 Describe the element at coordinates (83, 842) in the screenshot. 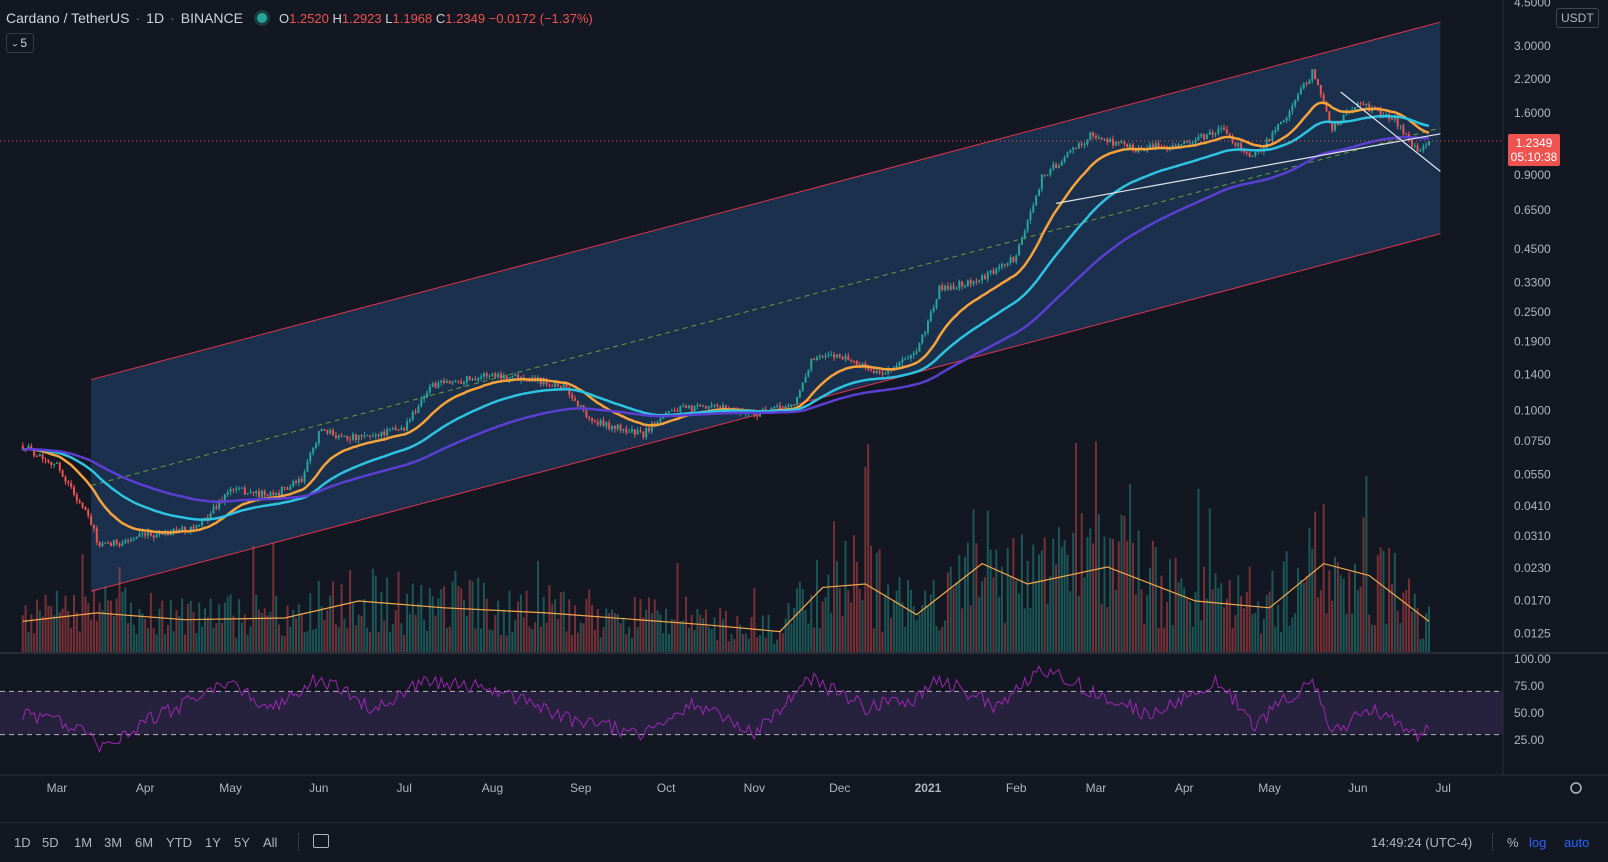

I see `timeframe-1m-button: 1M` at that location.